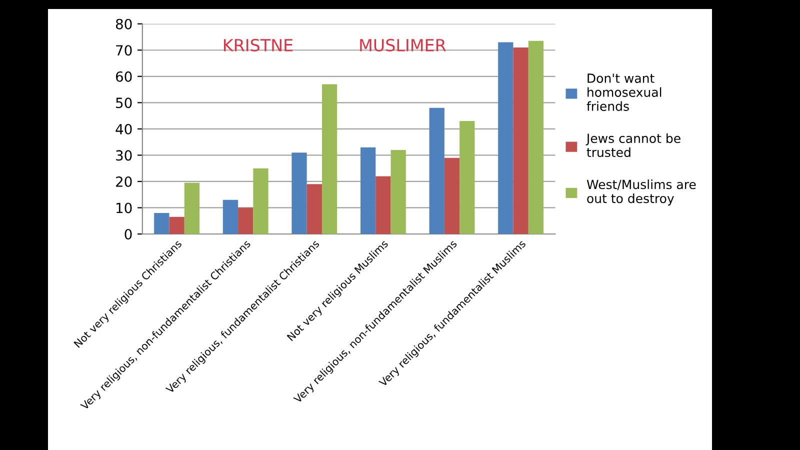 Image resolution: width=800 pixels, height=450 pixels. What do you see at coordinates (403, 45) in the screenshot?
I see `annotation: MUSLIMER` at bounding box center [403, 45].